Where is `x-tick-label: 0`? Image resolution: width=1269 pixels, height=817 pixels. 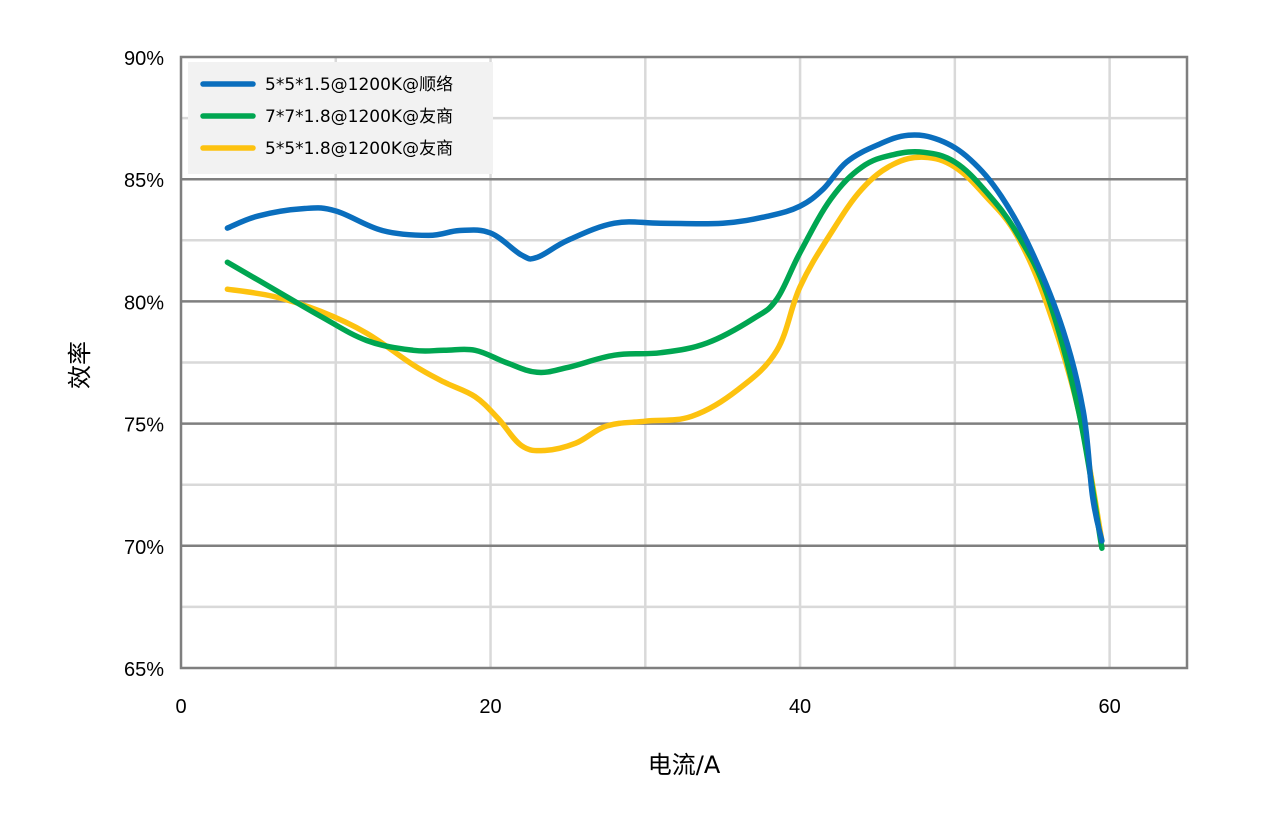
x-tick-label: 0 is located at coordinates (180, 707).